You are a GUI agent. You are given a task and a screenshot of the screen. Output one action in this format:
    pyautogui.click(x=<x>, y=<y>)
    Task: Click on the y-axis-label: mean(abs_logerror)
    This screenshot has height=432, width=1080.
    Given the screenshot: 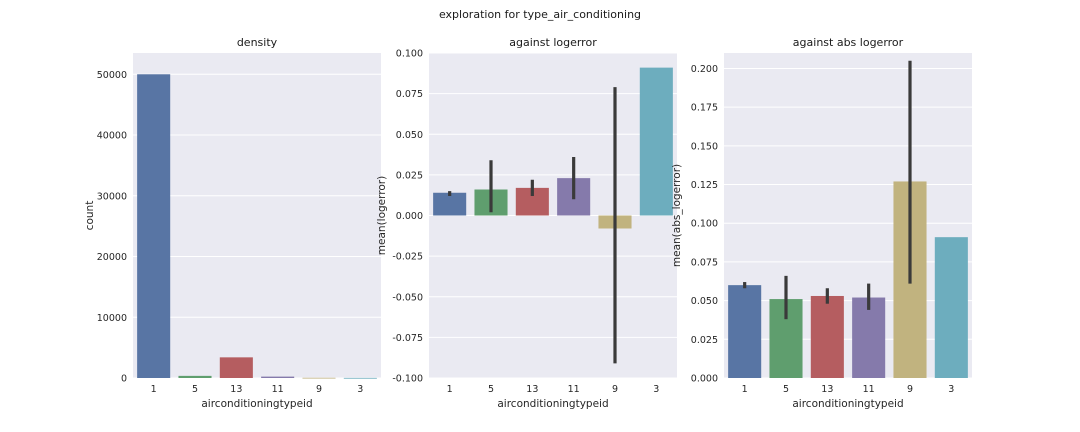 What is the action you would take?
    pyautogui.click(x=677, y=215)
    